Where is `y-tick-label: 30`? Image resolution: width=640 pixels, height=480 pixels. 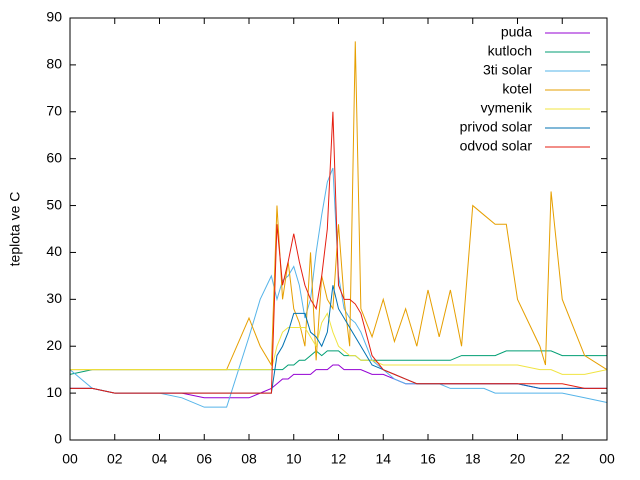
y-tick-label: 30 is located at coordinates (54, 298).